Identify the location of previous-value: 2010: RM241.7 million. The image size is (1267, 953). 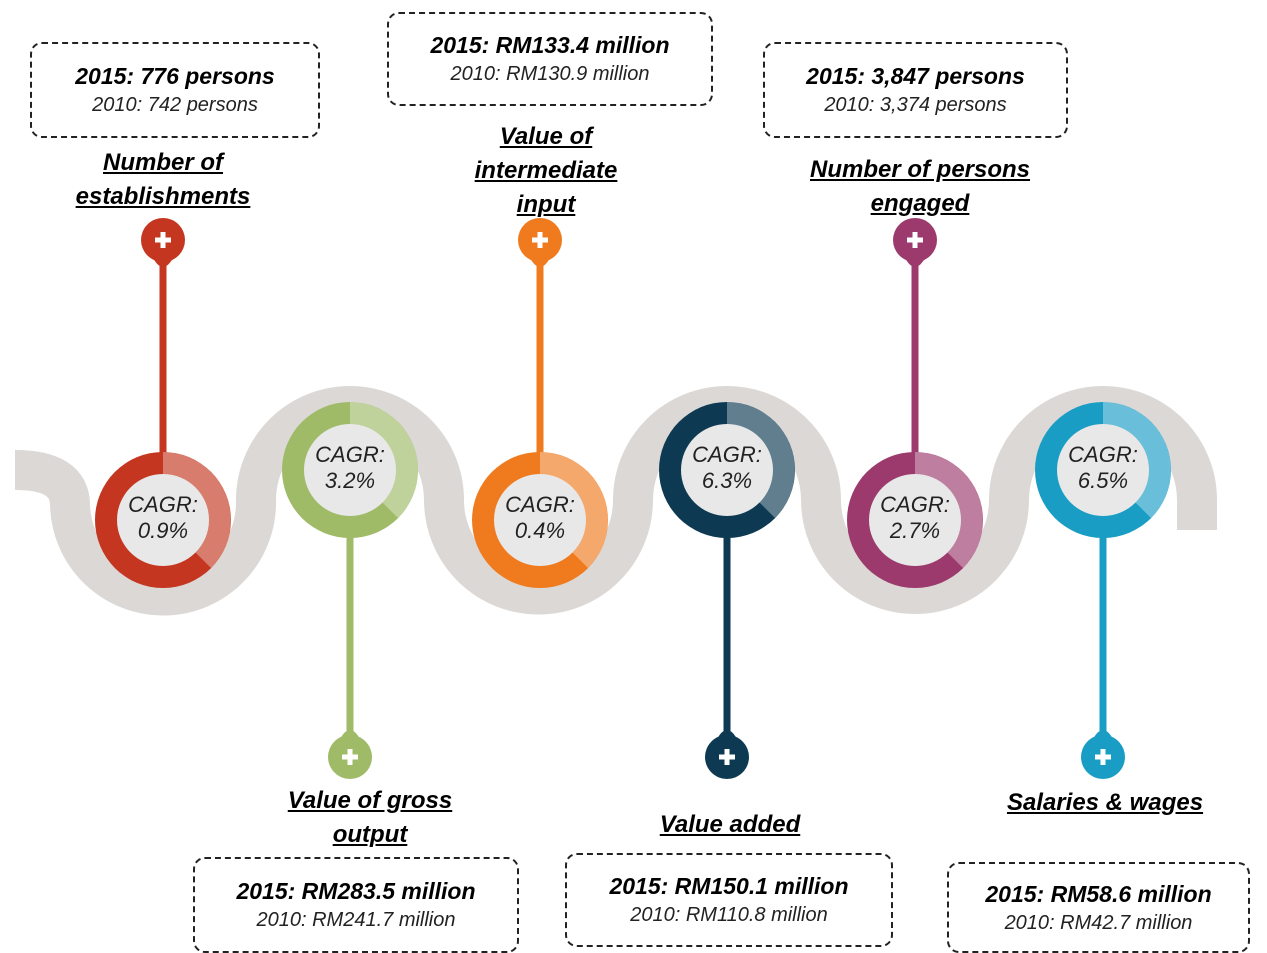
(356, 920).